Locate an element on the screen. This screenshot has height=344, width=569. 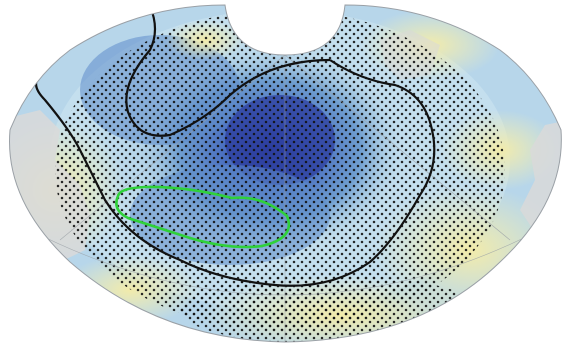
contour-northwest is located at coordinates (228, 71).